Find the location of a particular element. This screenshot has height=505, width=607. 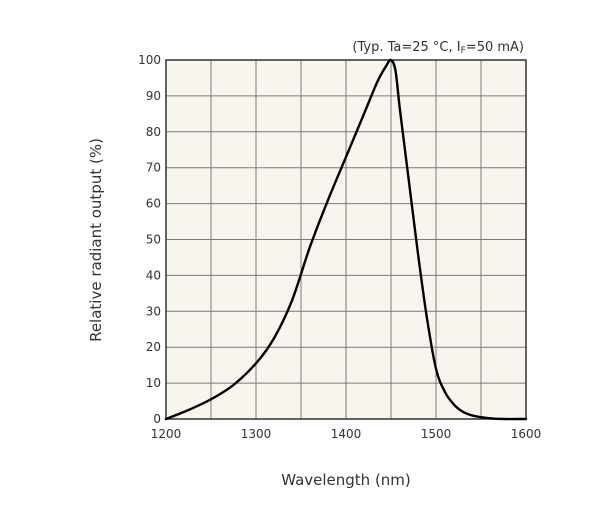

y-tick-label: 30 is located at coordinates (153, 311).